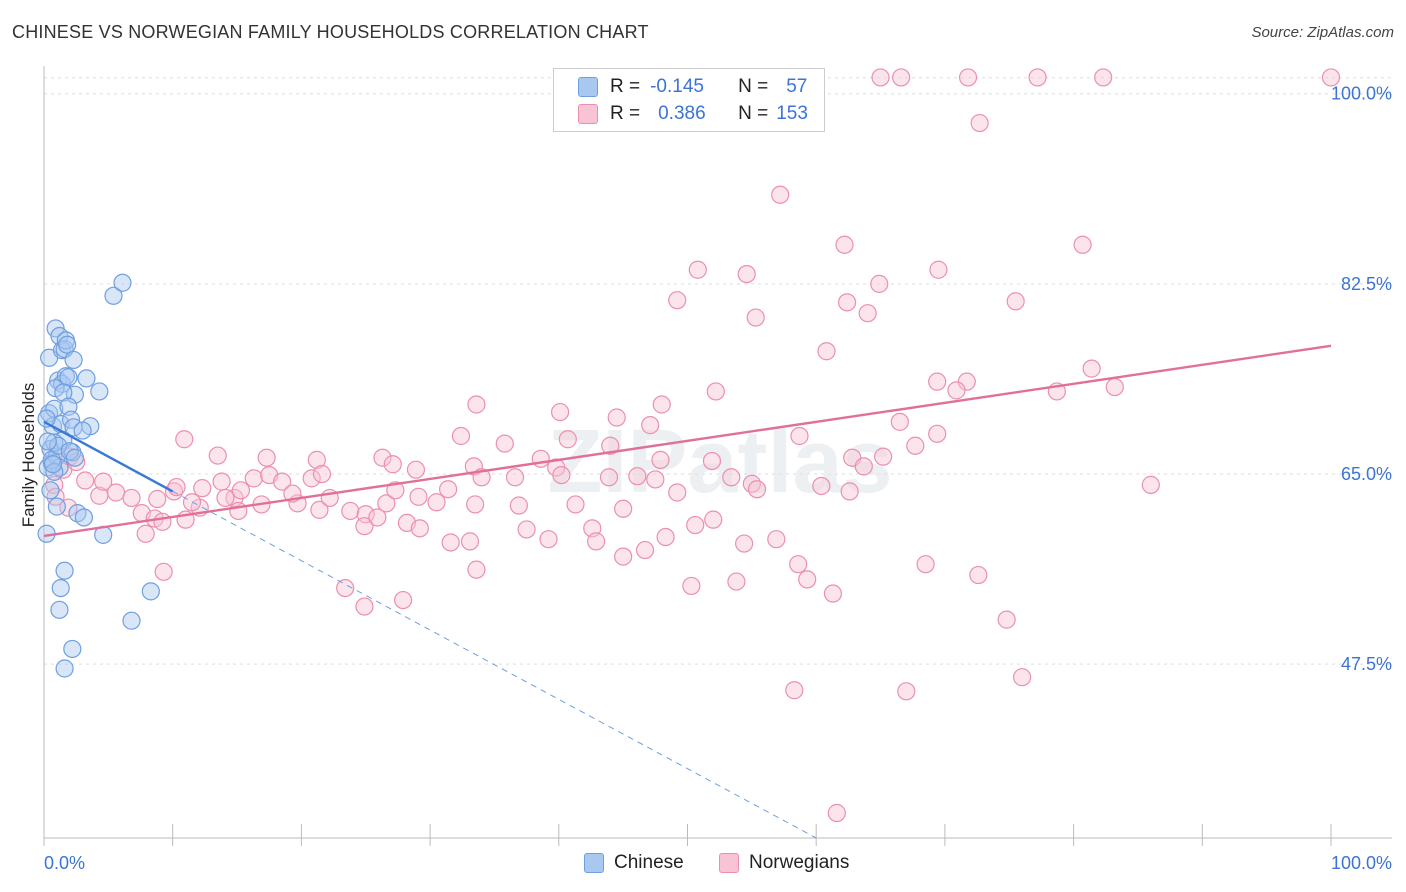 The height and width of the screenshot is (892, 1406). What do you see at coordinates (792, 113) in the screenshot?
I see `legend-n-value: 153` at bounding box center [792, 113].